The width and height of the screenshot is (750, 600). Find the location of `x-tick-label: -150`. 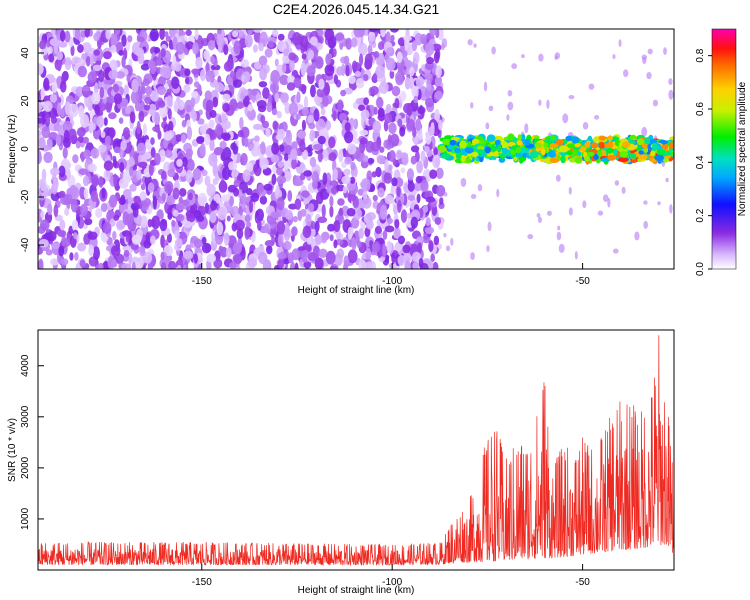

x-tick-label: -150 is located at coordinates (202, 582).